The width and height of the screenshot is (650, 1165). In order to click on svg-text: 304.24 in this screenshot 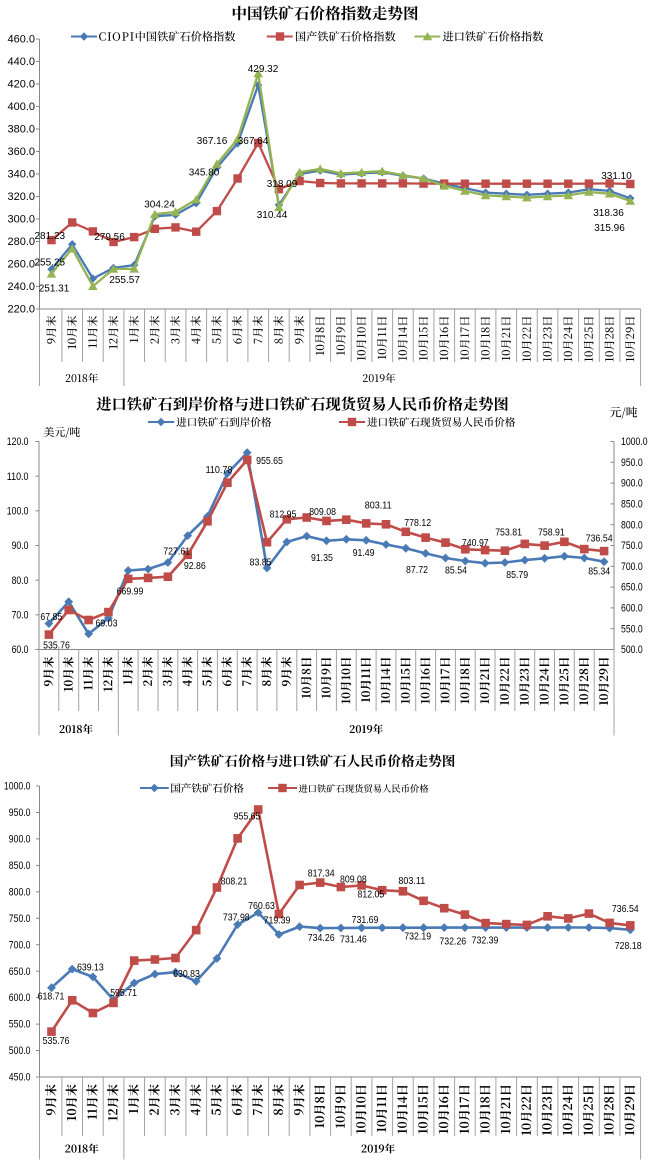, I will do `click(159, 205)`.